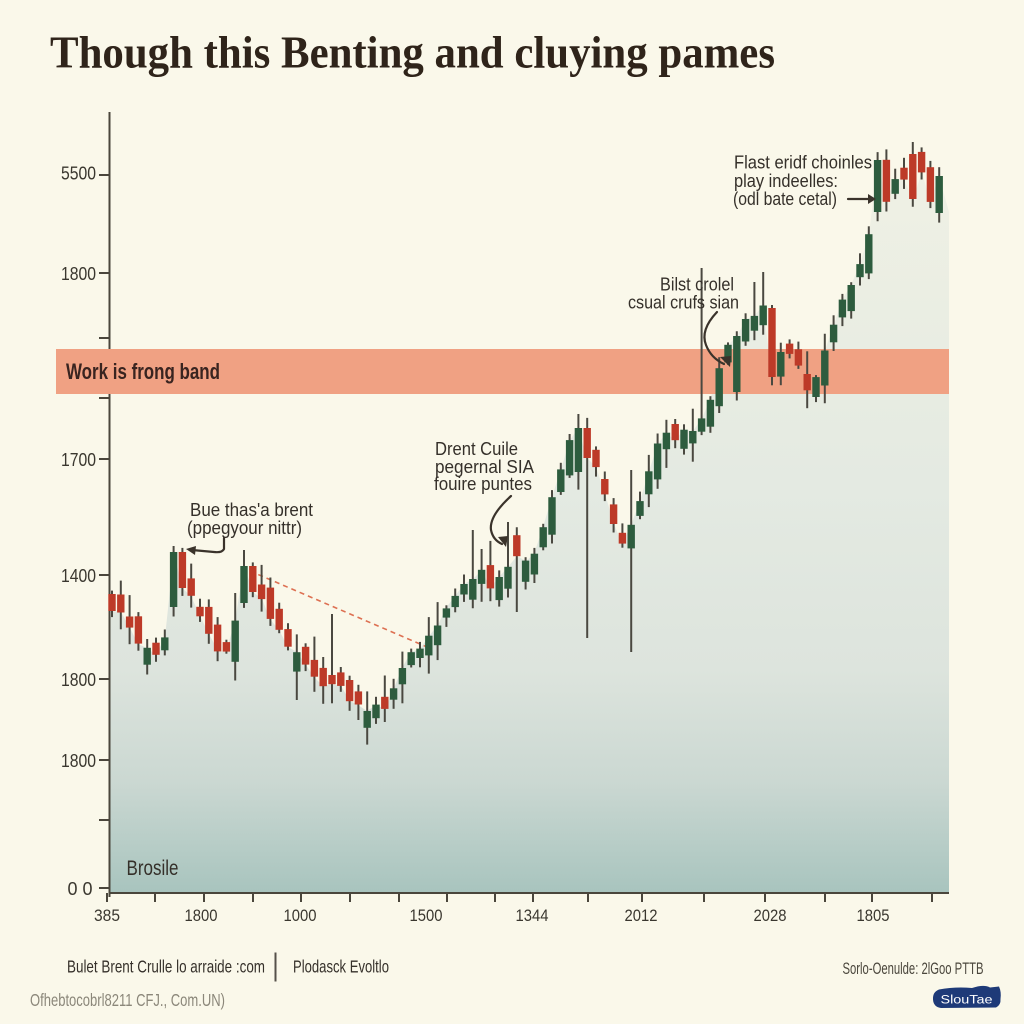 This screenshot has width=1024, height=1024. What do you see at coordinates (484, 467) in the screenshot?
I see `svg-text: pegernal SIA` at bounding box center [484, 467].